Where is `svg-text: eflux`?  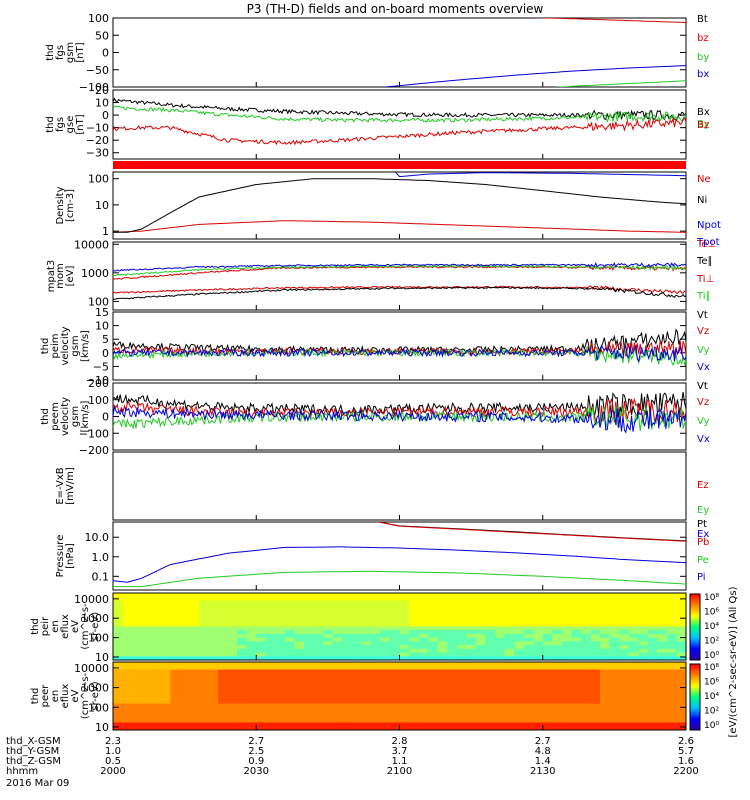 svg-text: eflux is located at coordinates (65, 626).